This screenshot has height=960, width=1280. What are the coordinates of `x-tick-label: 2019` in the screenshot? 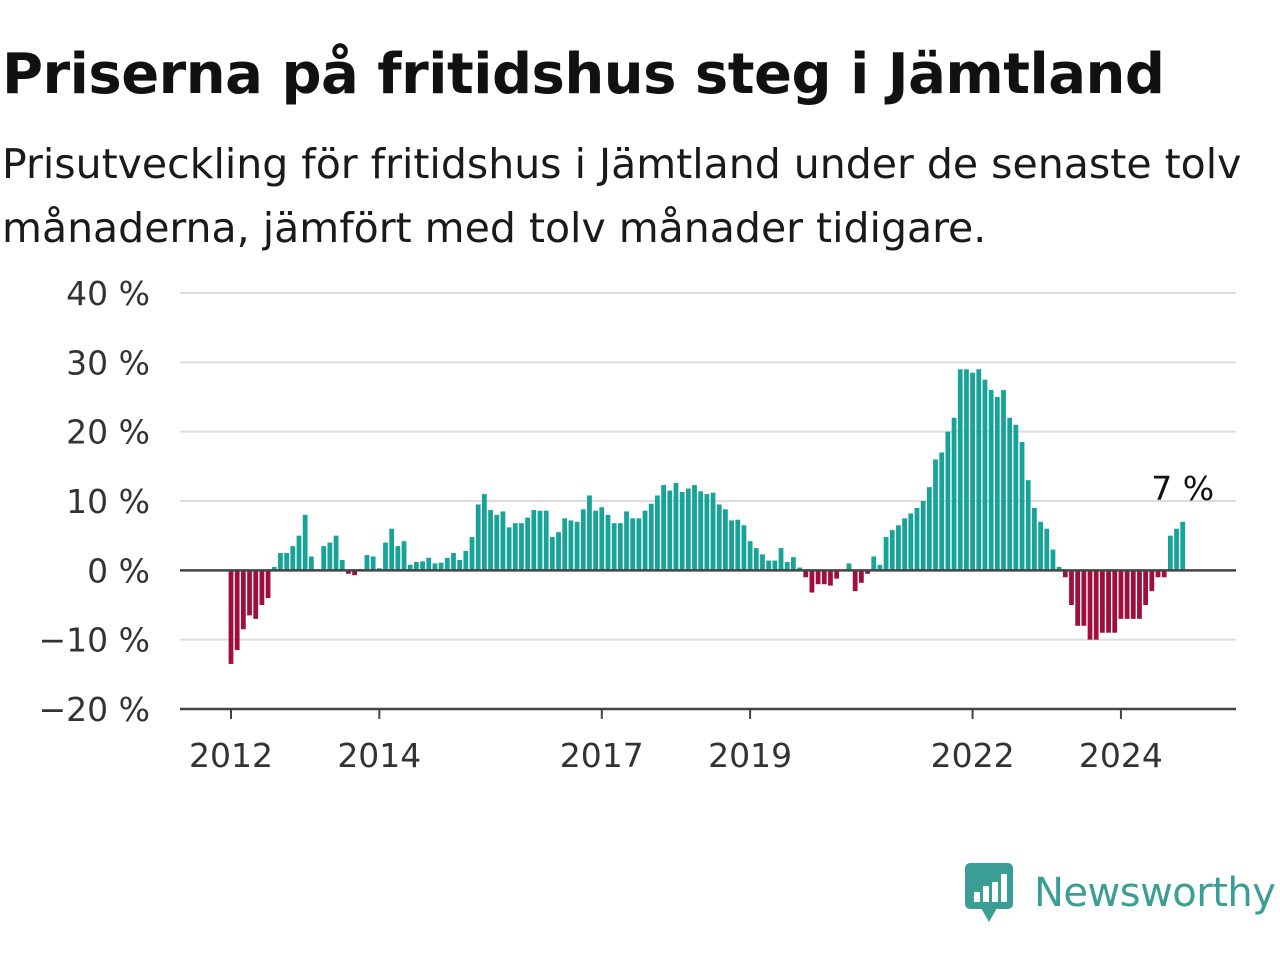 It's located at (750, 755).